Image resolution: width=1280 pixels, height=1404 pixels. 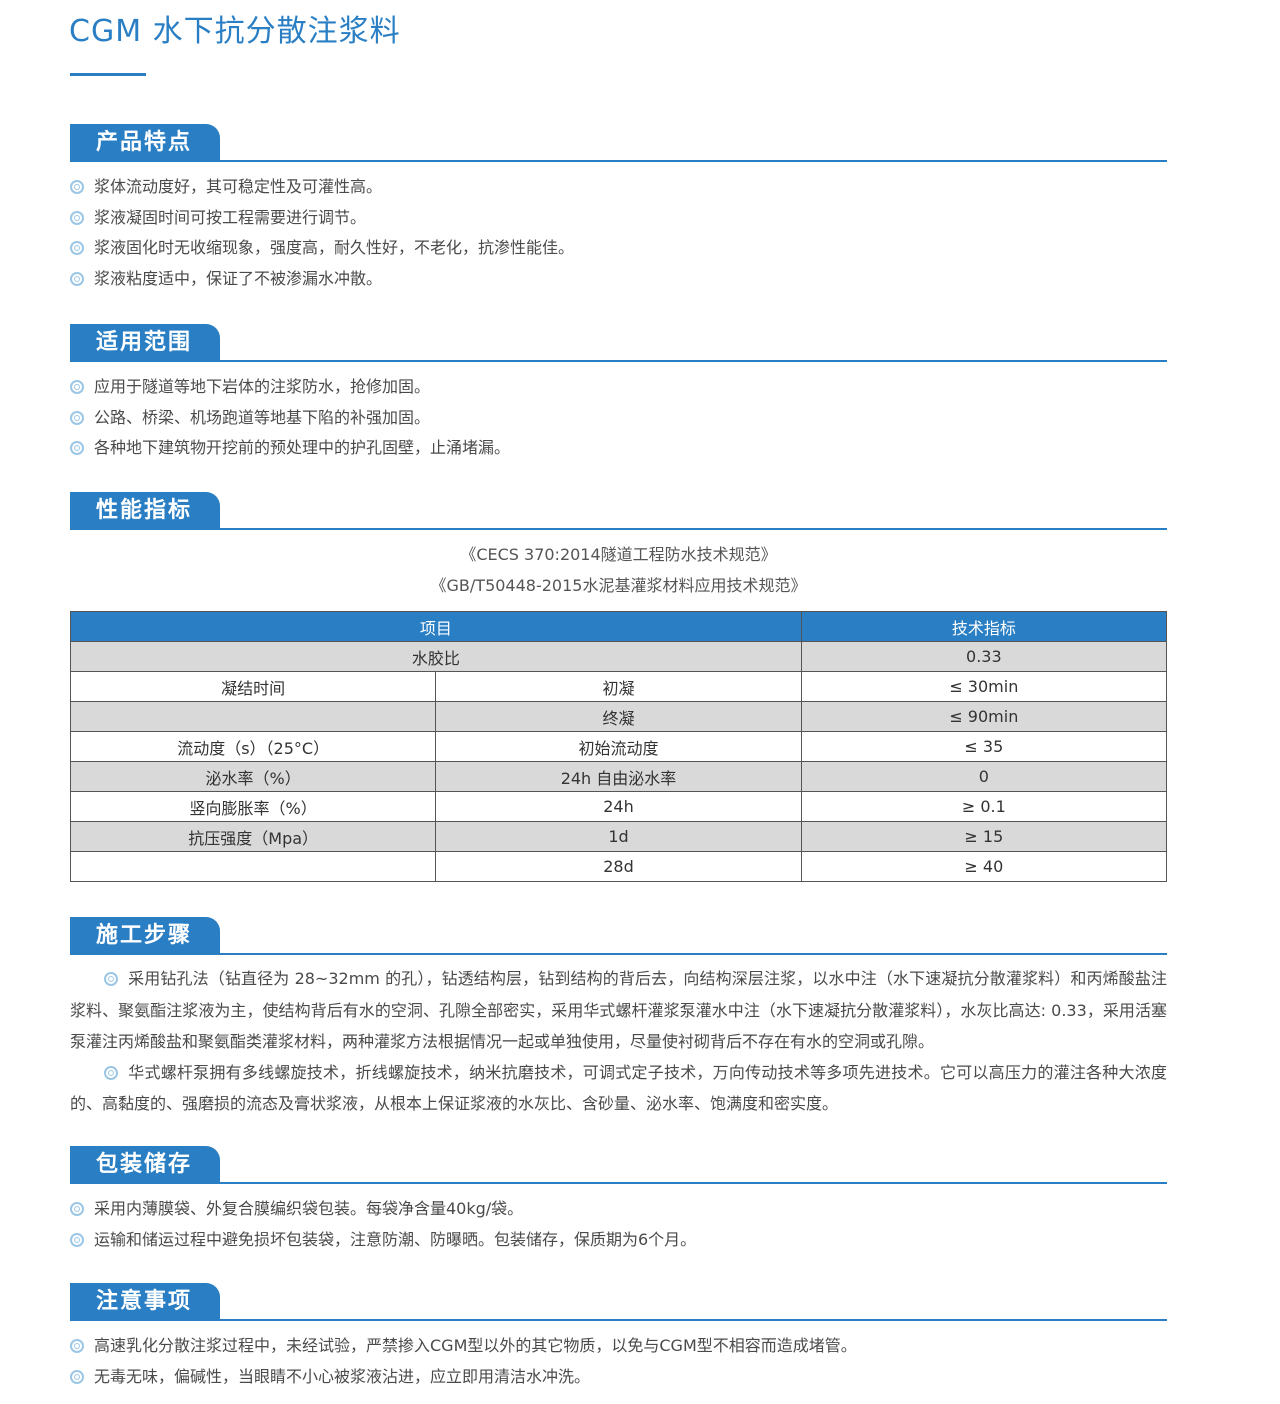 What do you see at coordinates (145, 936) in the screenshot?
I see `section-heading: 施工步骤` at bounding box center [145, 936].